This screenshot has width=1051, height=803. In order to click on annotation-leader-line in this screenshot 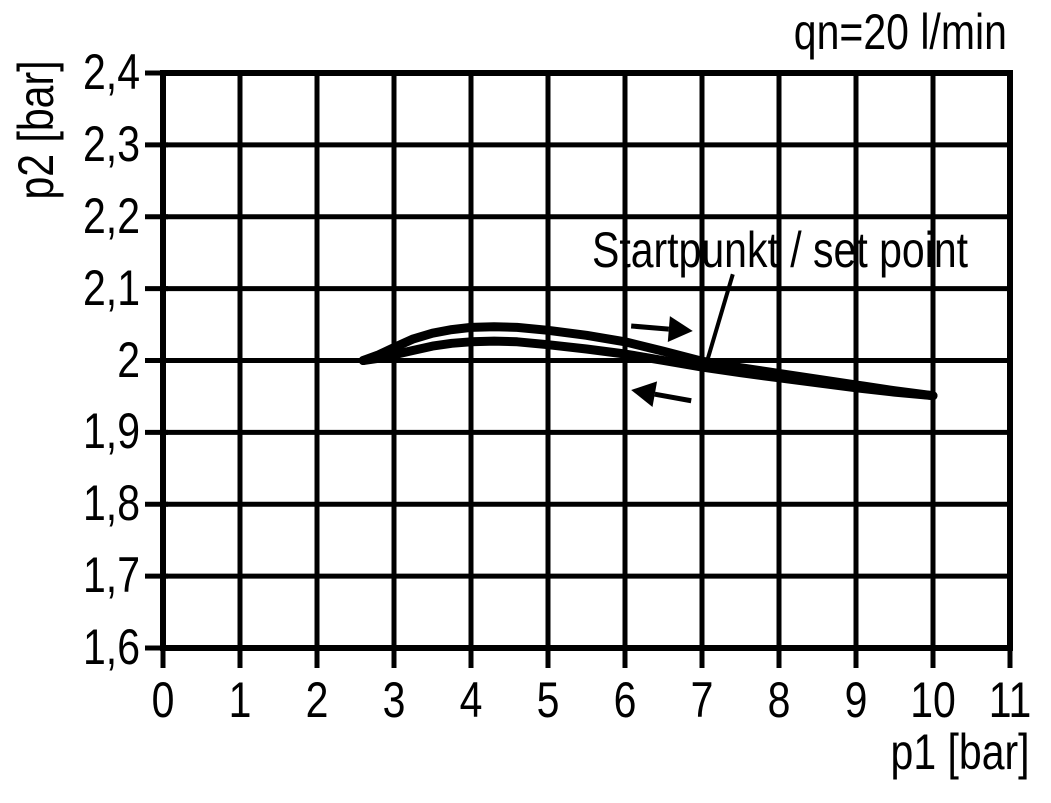, I will do `click(719, 318)`.